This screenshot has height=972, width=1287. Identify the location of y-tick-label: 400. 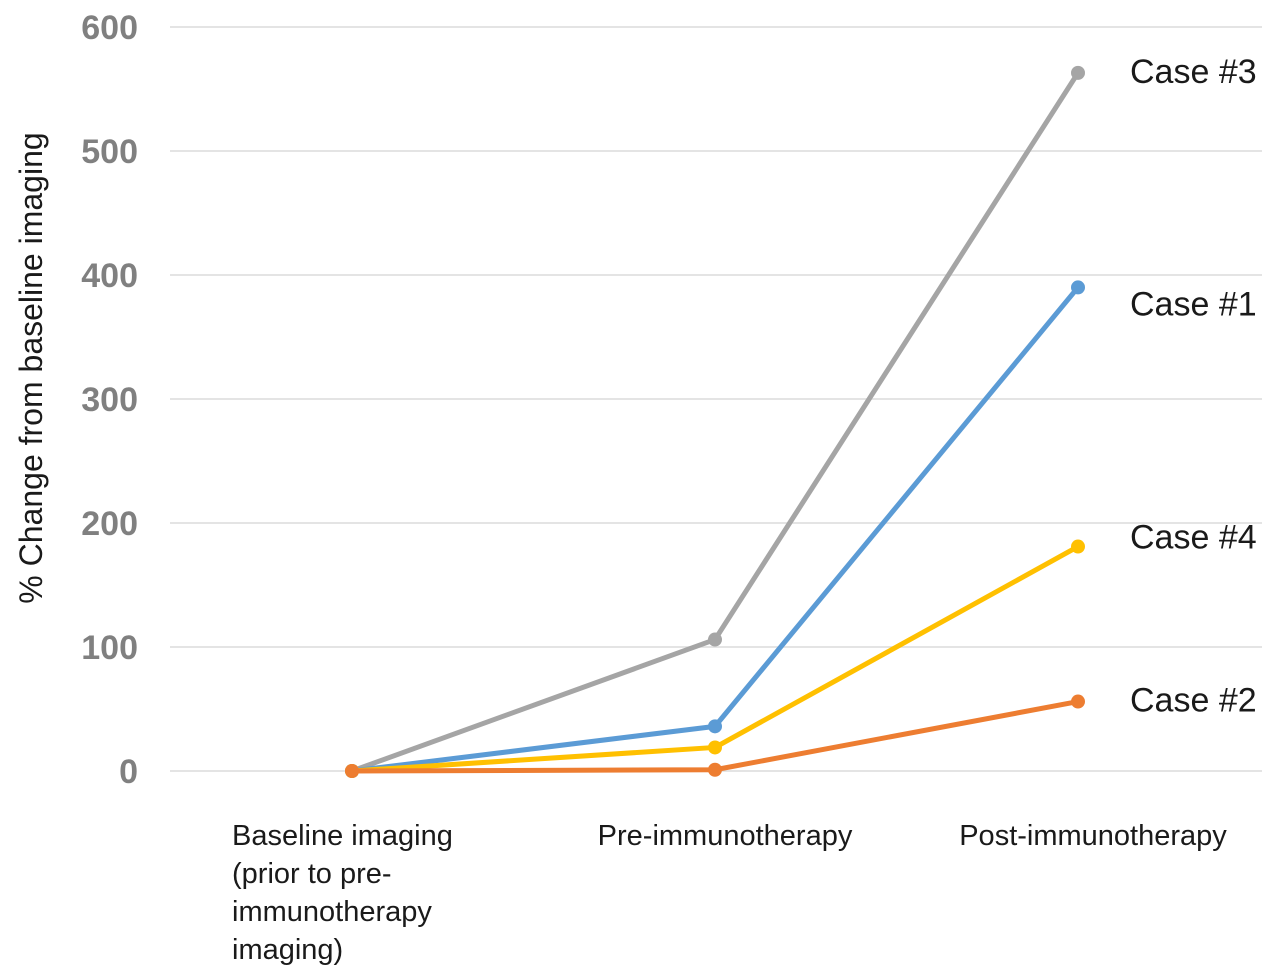
(109, 276).